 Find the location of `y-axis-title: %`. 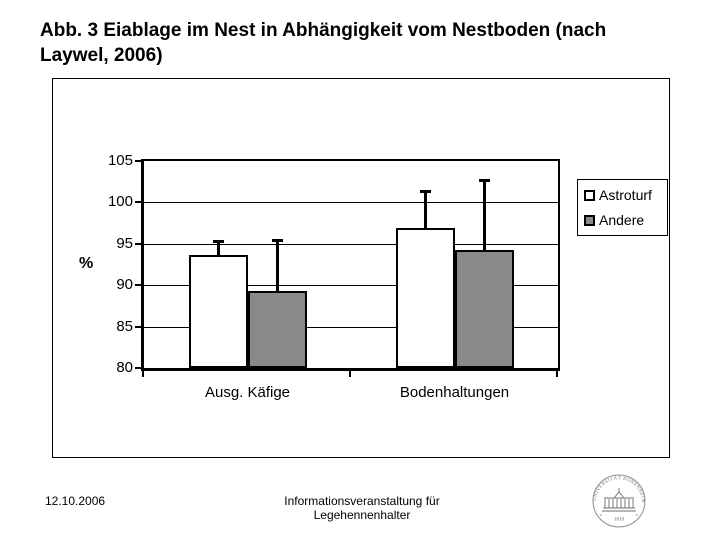

y-axis-title: % is located at coordinates (86, 263).